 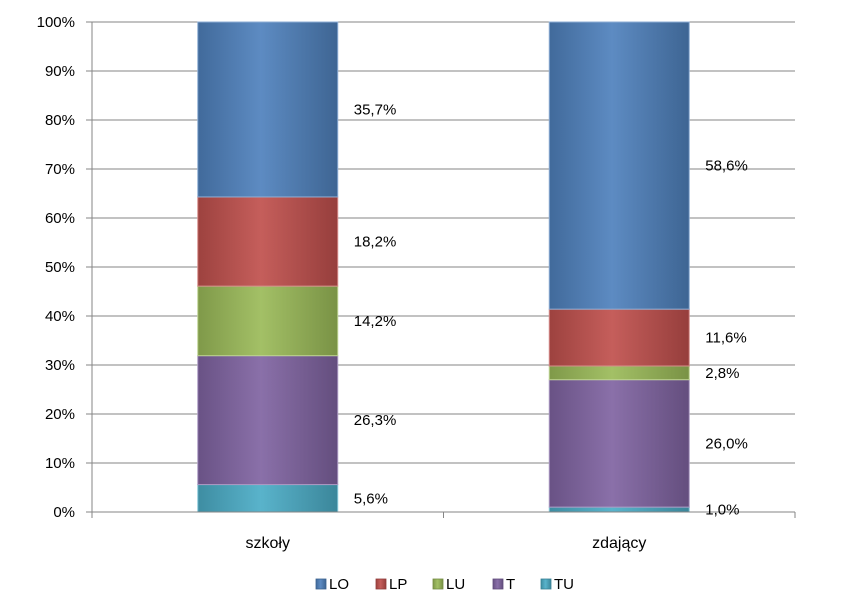 I want to click on legend-swatch-t, so click(x=498, y=584).